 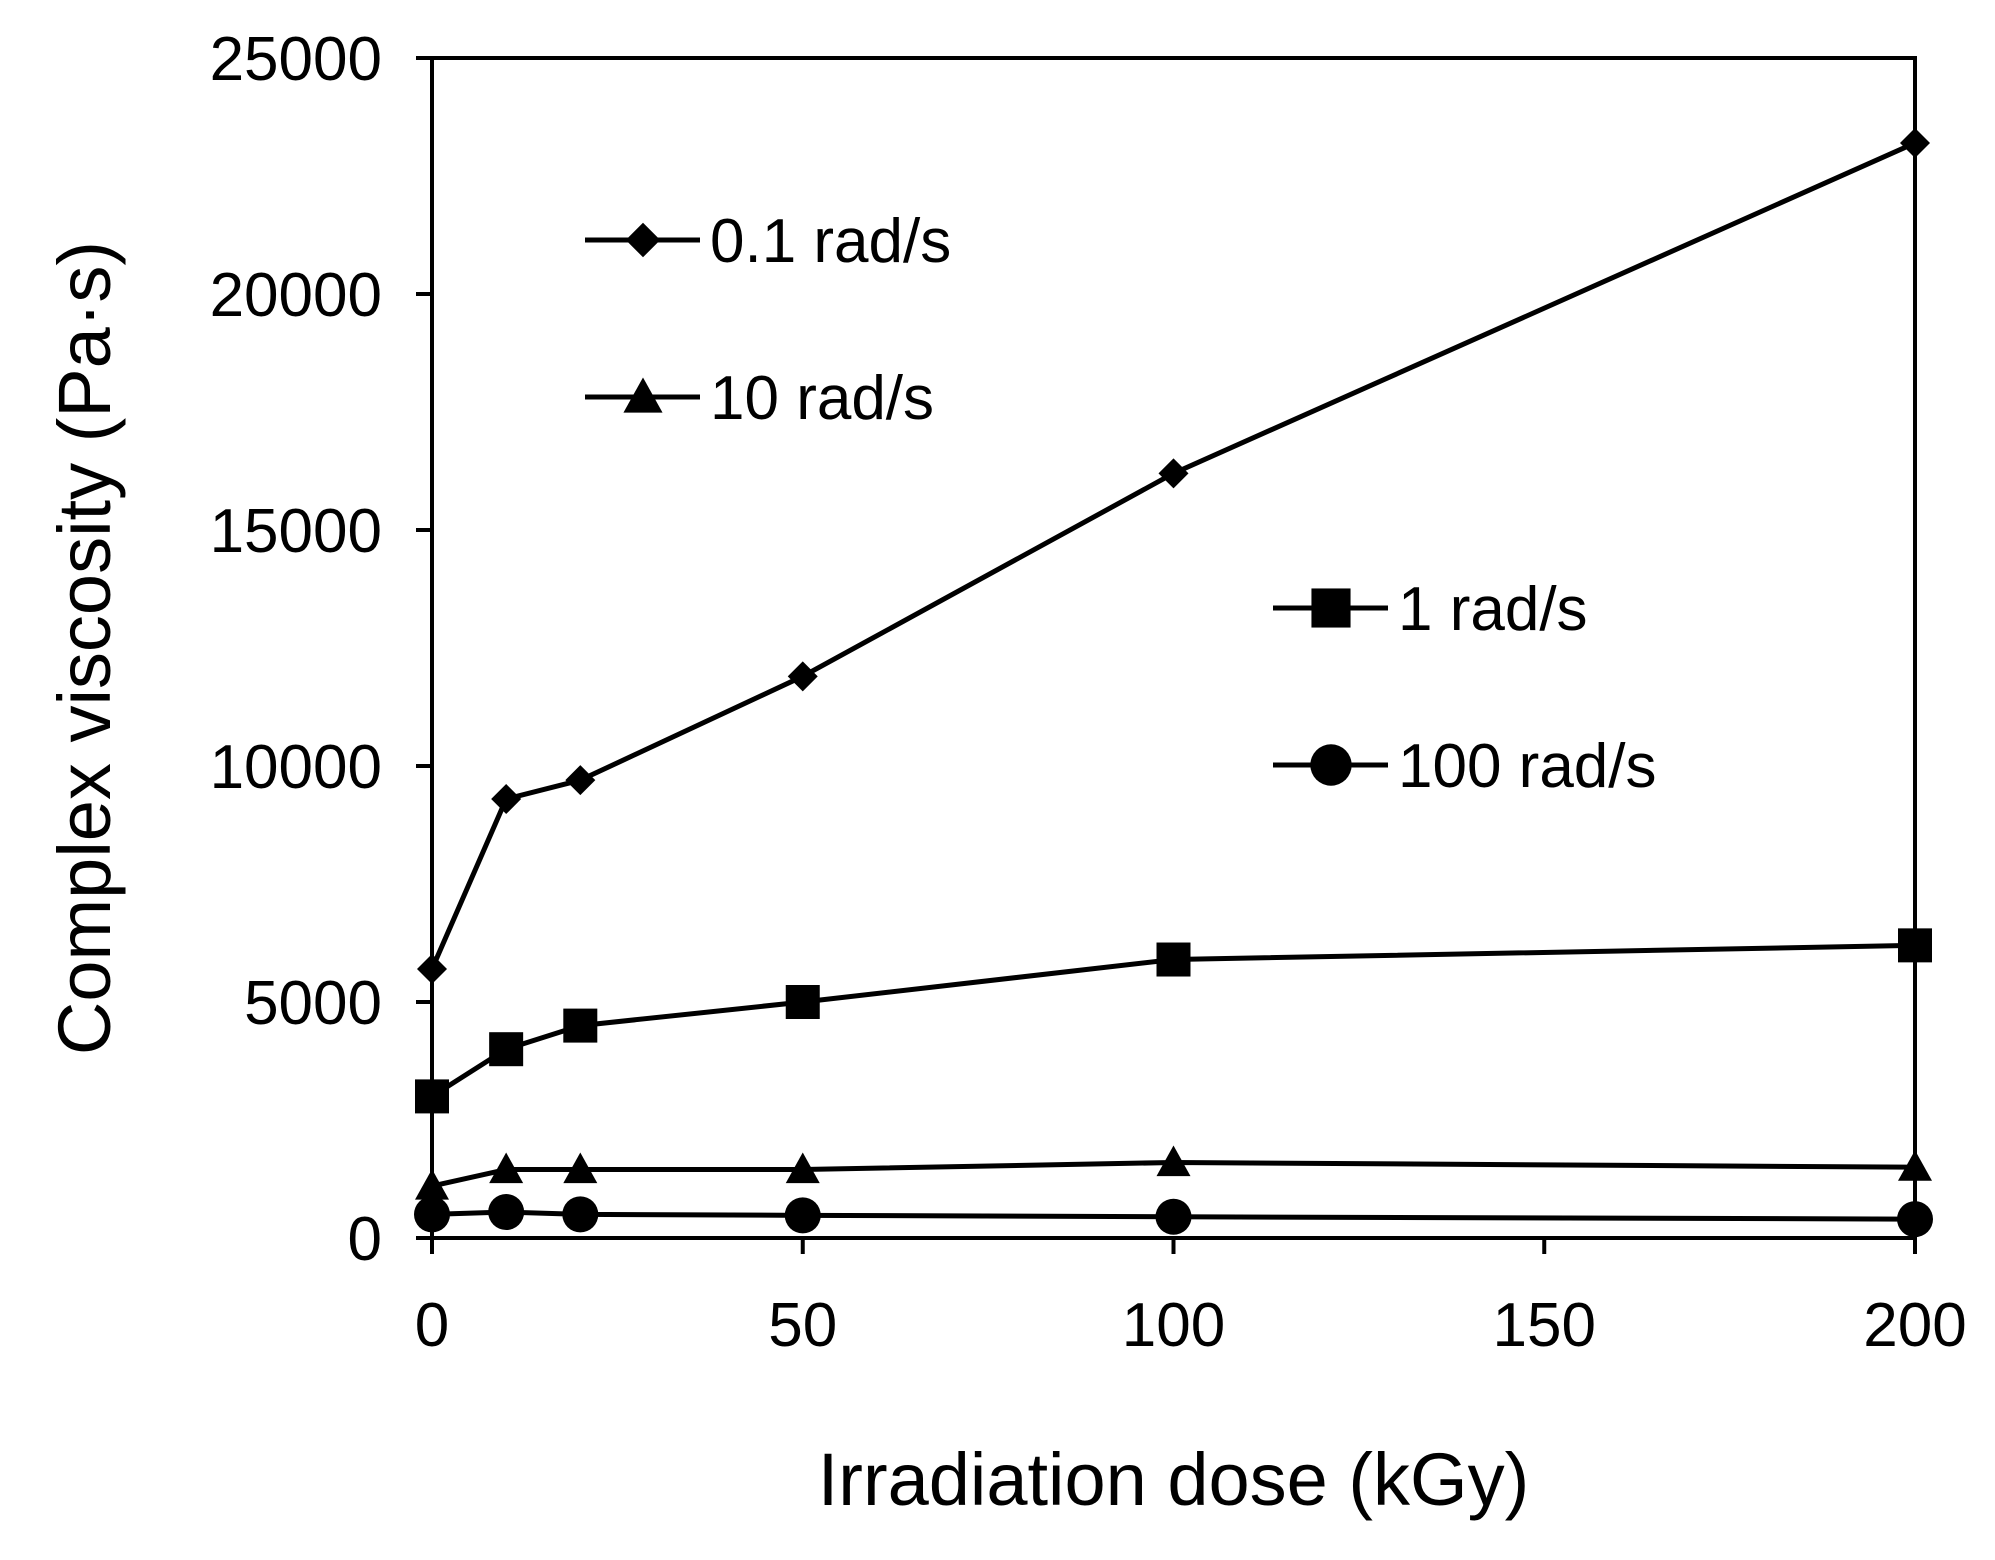 I want to click on x-tick-label: 150, so click(x=1544, y=1325).